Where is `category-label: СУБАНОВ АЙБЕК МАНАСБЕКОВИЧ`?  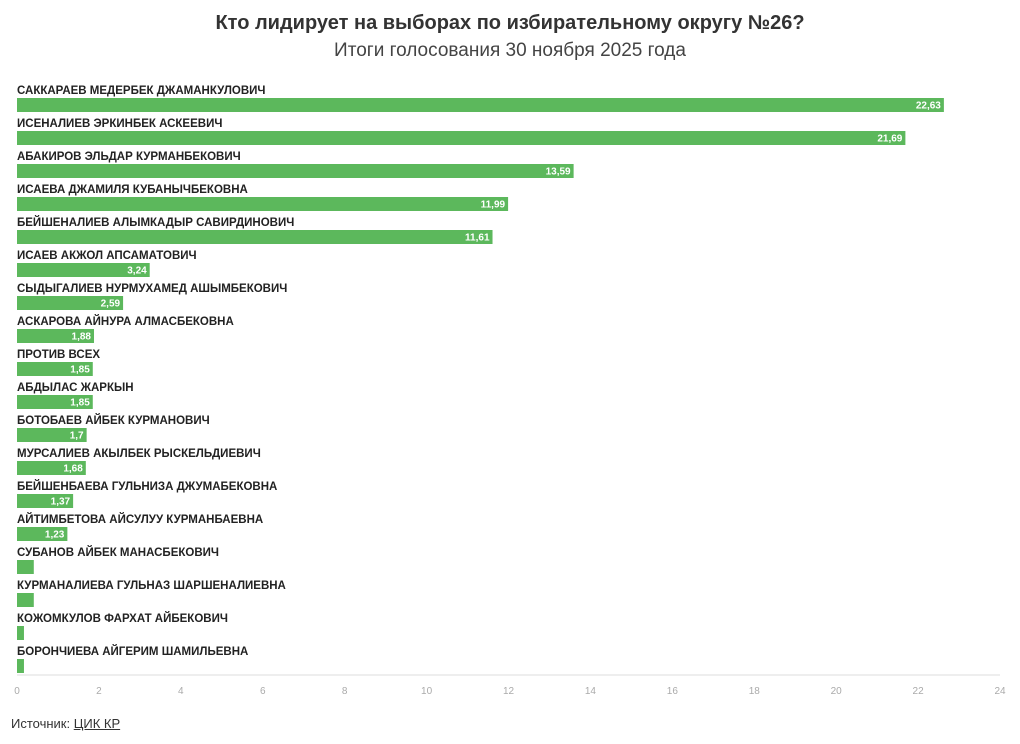
category-label: СУБАНОВ АЙБЕК МАНАСБЕКОВИЧ is located at coordinates (118, 552).